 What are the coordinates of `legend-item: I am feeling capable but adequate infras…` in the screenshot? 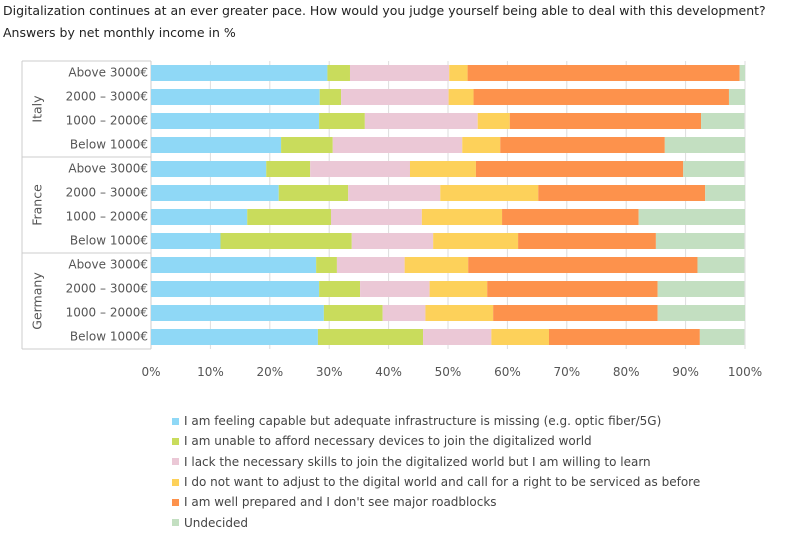 It's located at (436, 421).